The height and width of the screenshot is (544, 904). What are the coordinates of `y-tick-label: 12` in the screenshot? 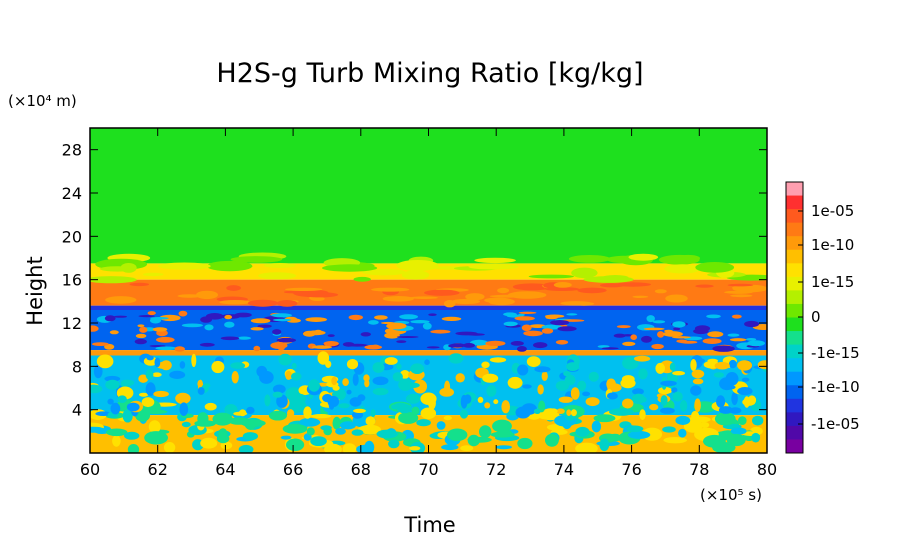 It's located at (72, 323).